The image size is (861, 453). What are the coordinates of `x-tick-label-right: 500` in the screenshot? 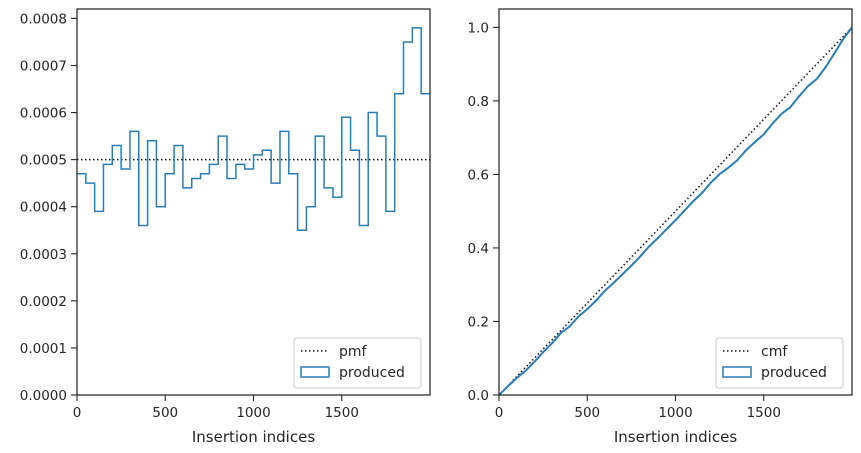 It's located at (587, 413).